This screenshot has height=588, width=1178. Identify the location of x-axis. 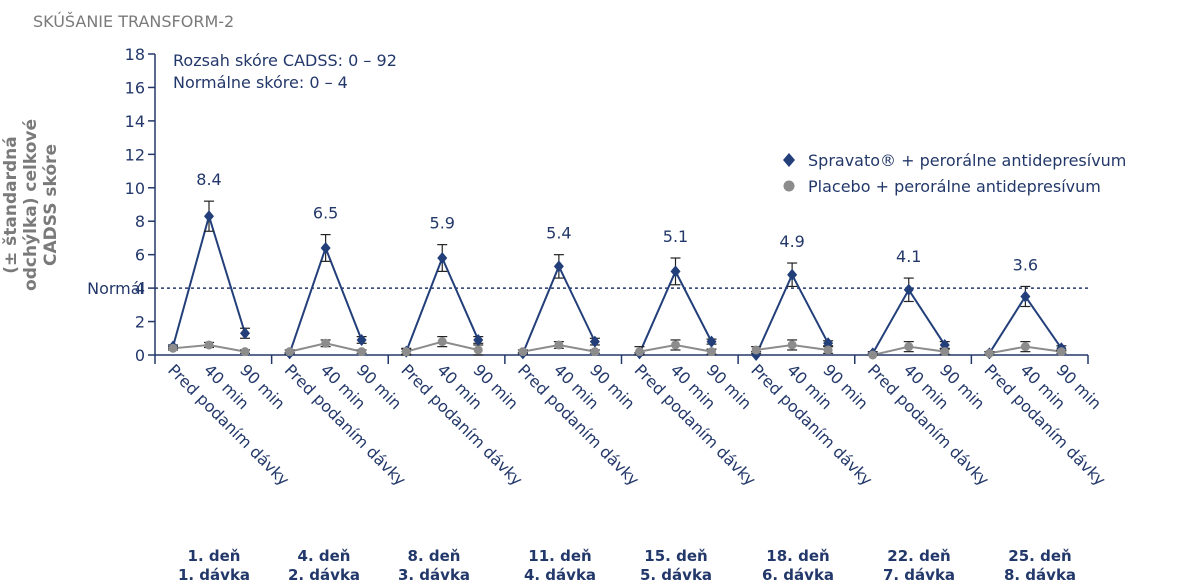
(621, 359).